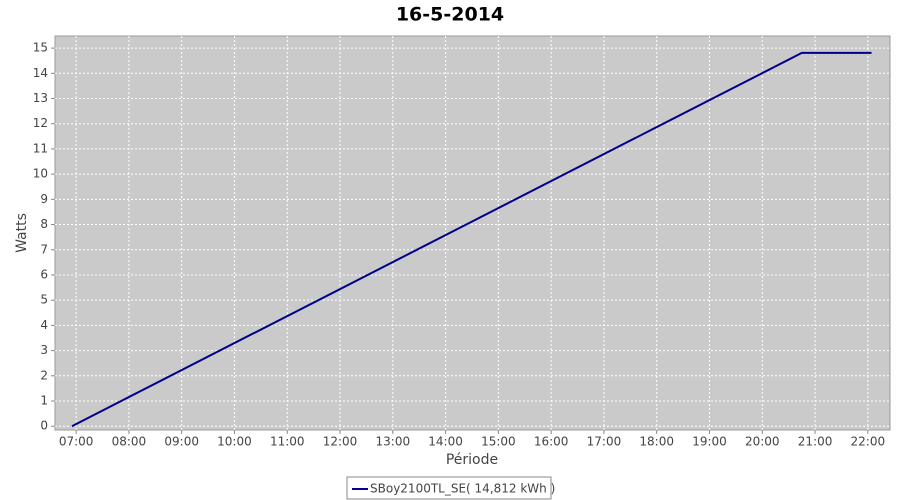 The width and height of the screenshot is (900, 500). I want to click on legend: SBoy2100TL_SE( 14,812 kWh ), so click(450, 488).